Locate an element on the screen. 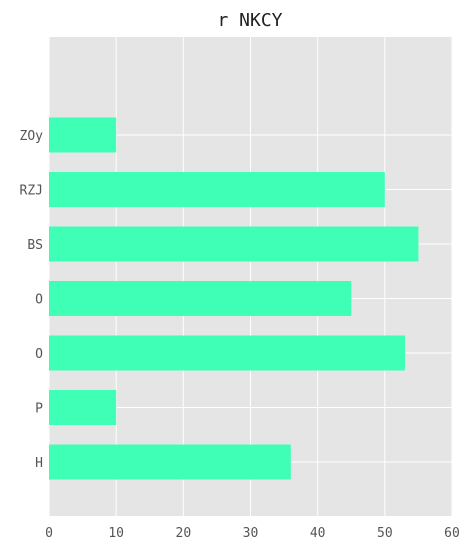 The width and height of the screenshot is (474, 553). chart-title: r NKCY is located at coordinates (249, 20).